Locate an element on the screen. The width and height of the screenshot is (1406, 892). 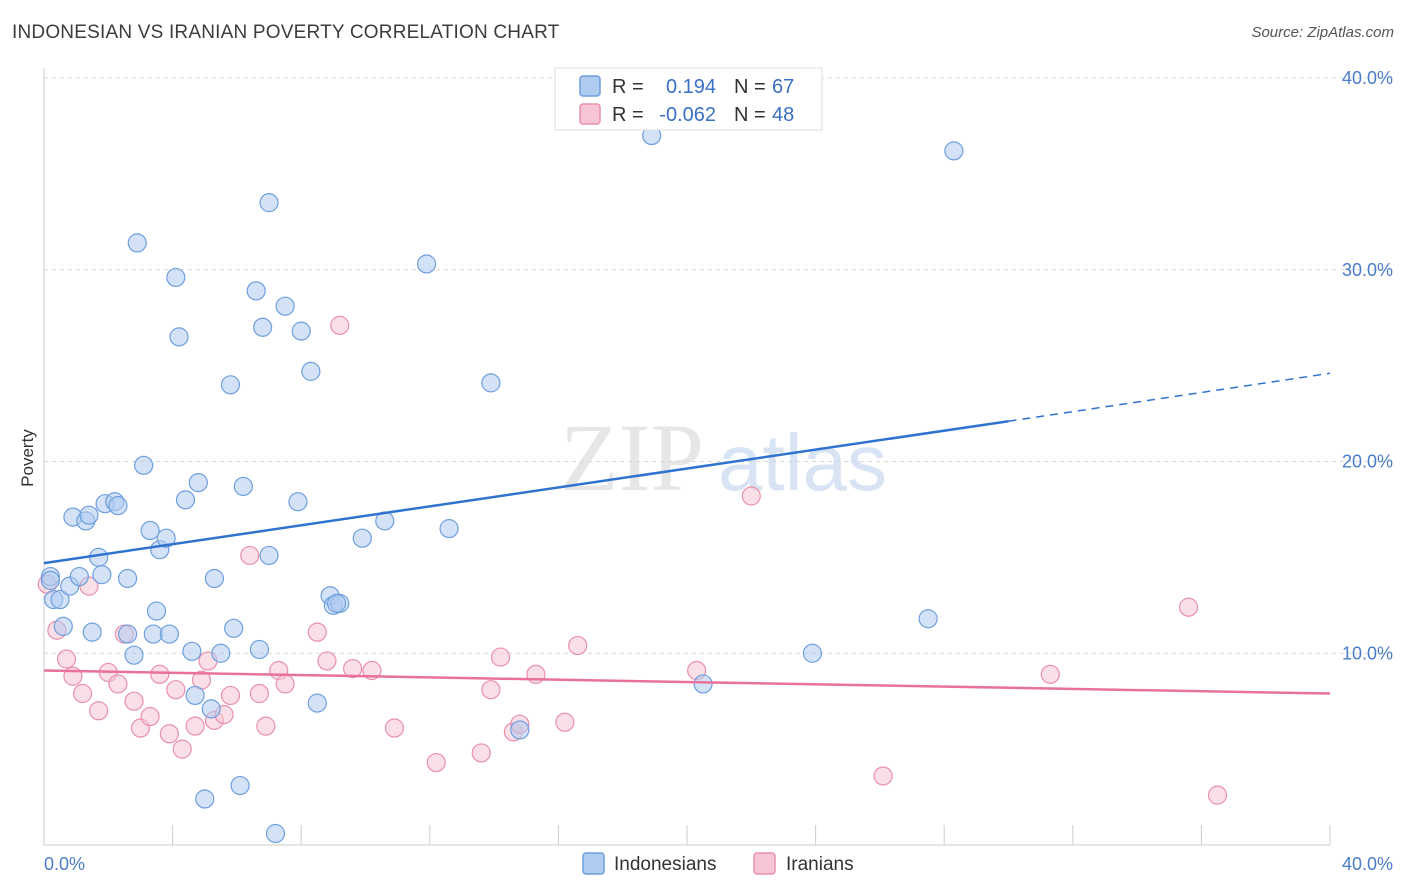
bottom-legend-swatch-indonesians is located at coordinates (593, 863).